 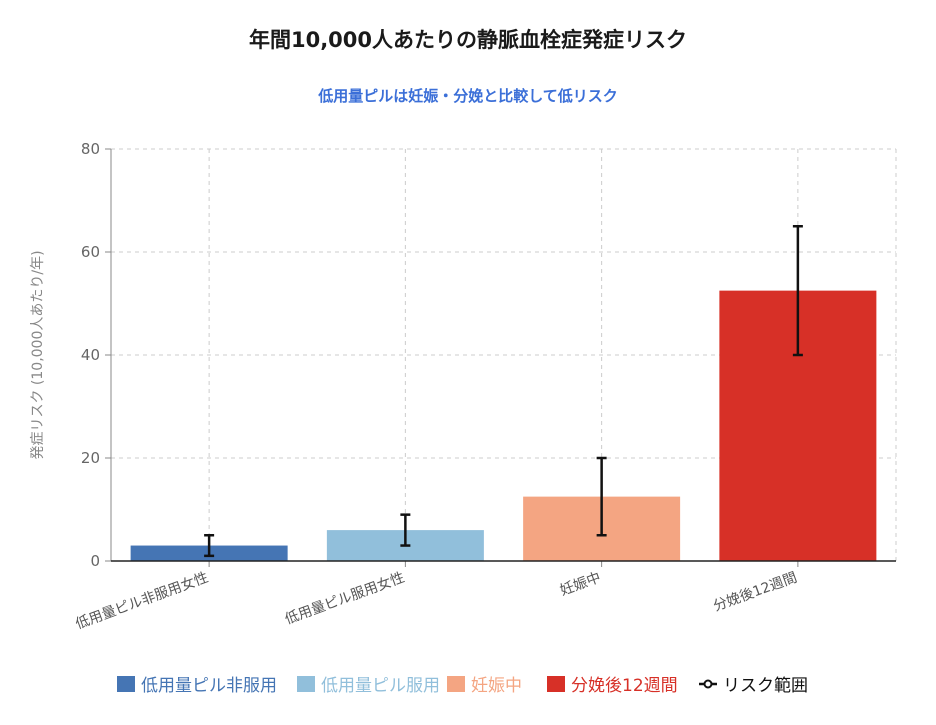 I want to click on x-tick-label: 低用量ピル服用女性, so click(x=345, y=598).